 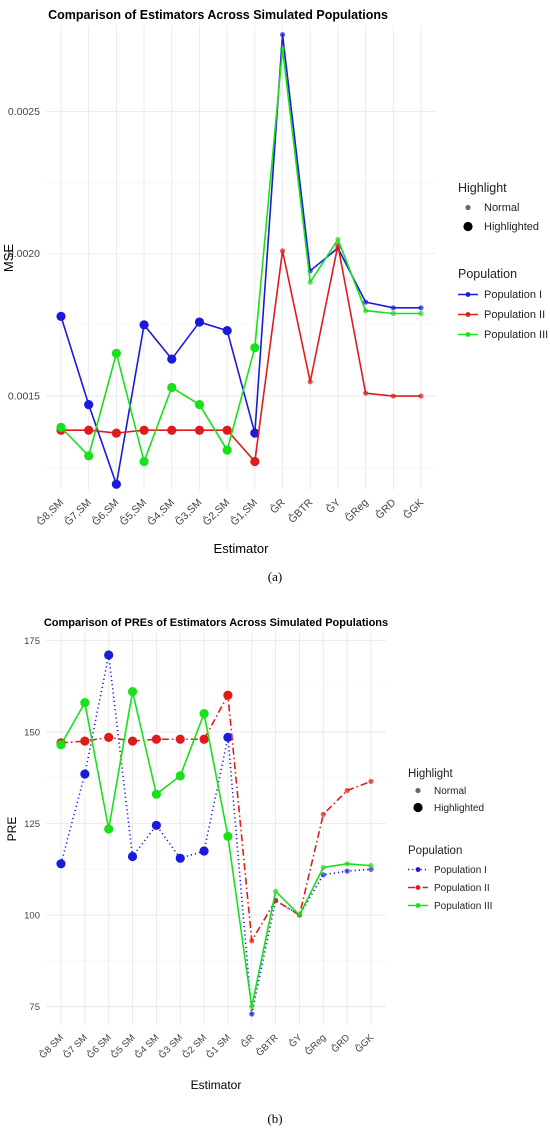 What do you see at coordinates (123, 1046) in the screenshot?
I see `x-tick-label: Ĝ5 SM` at bounding box center [123, 1046].